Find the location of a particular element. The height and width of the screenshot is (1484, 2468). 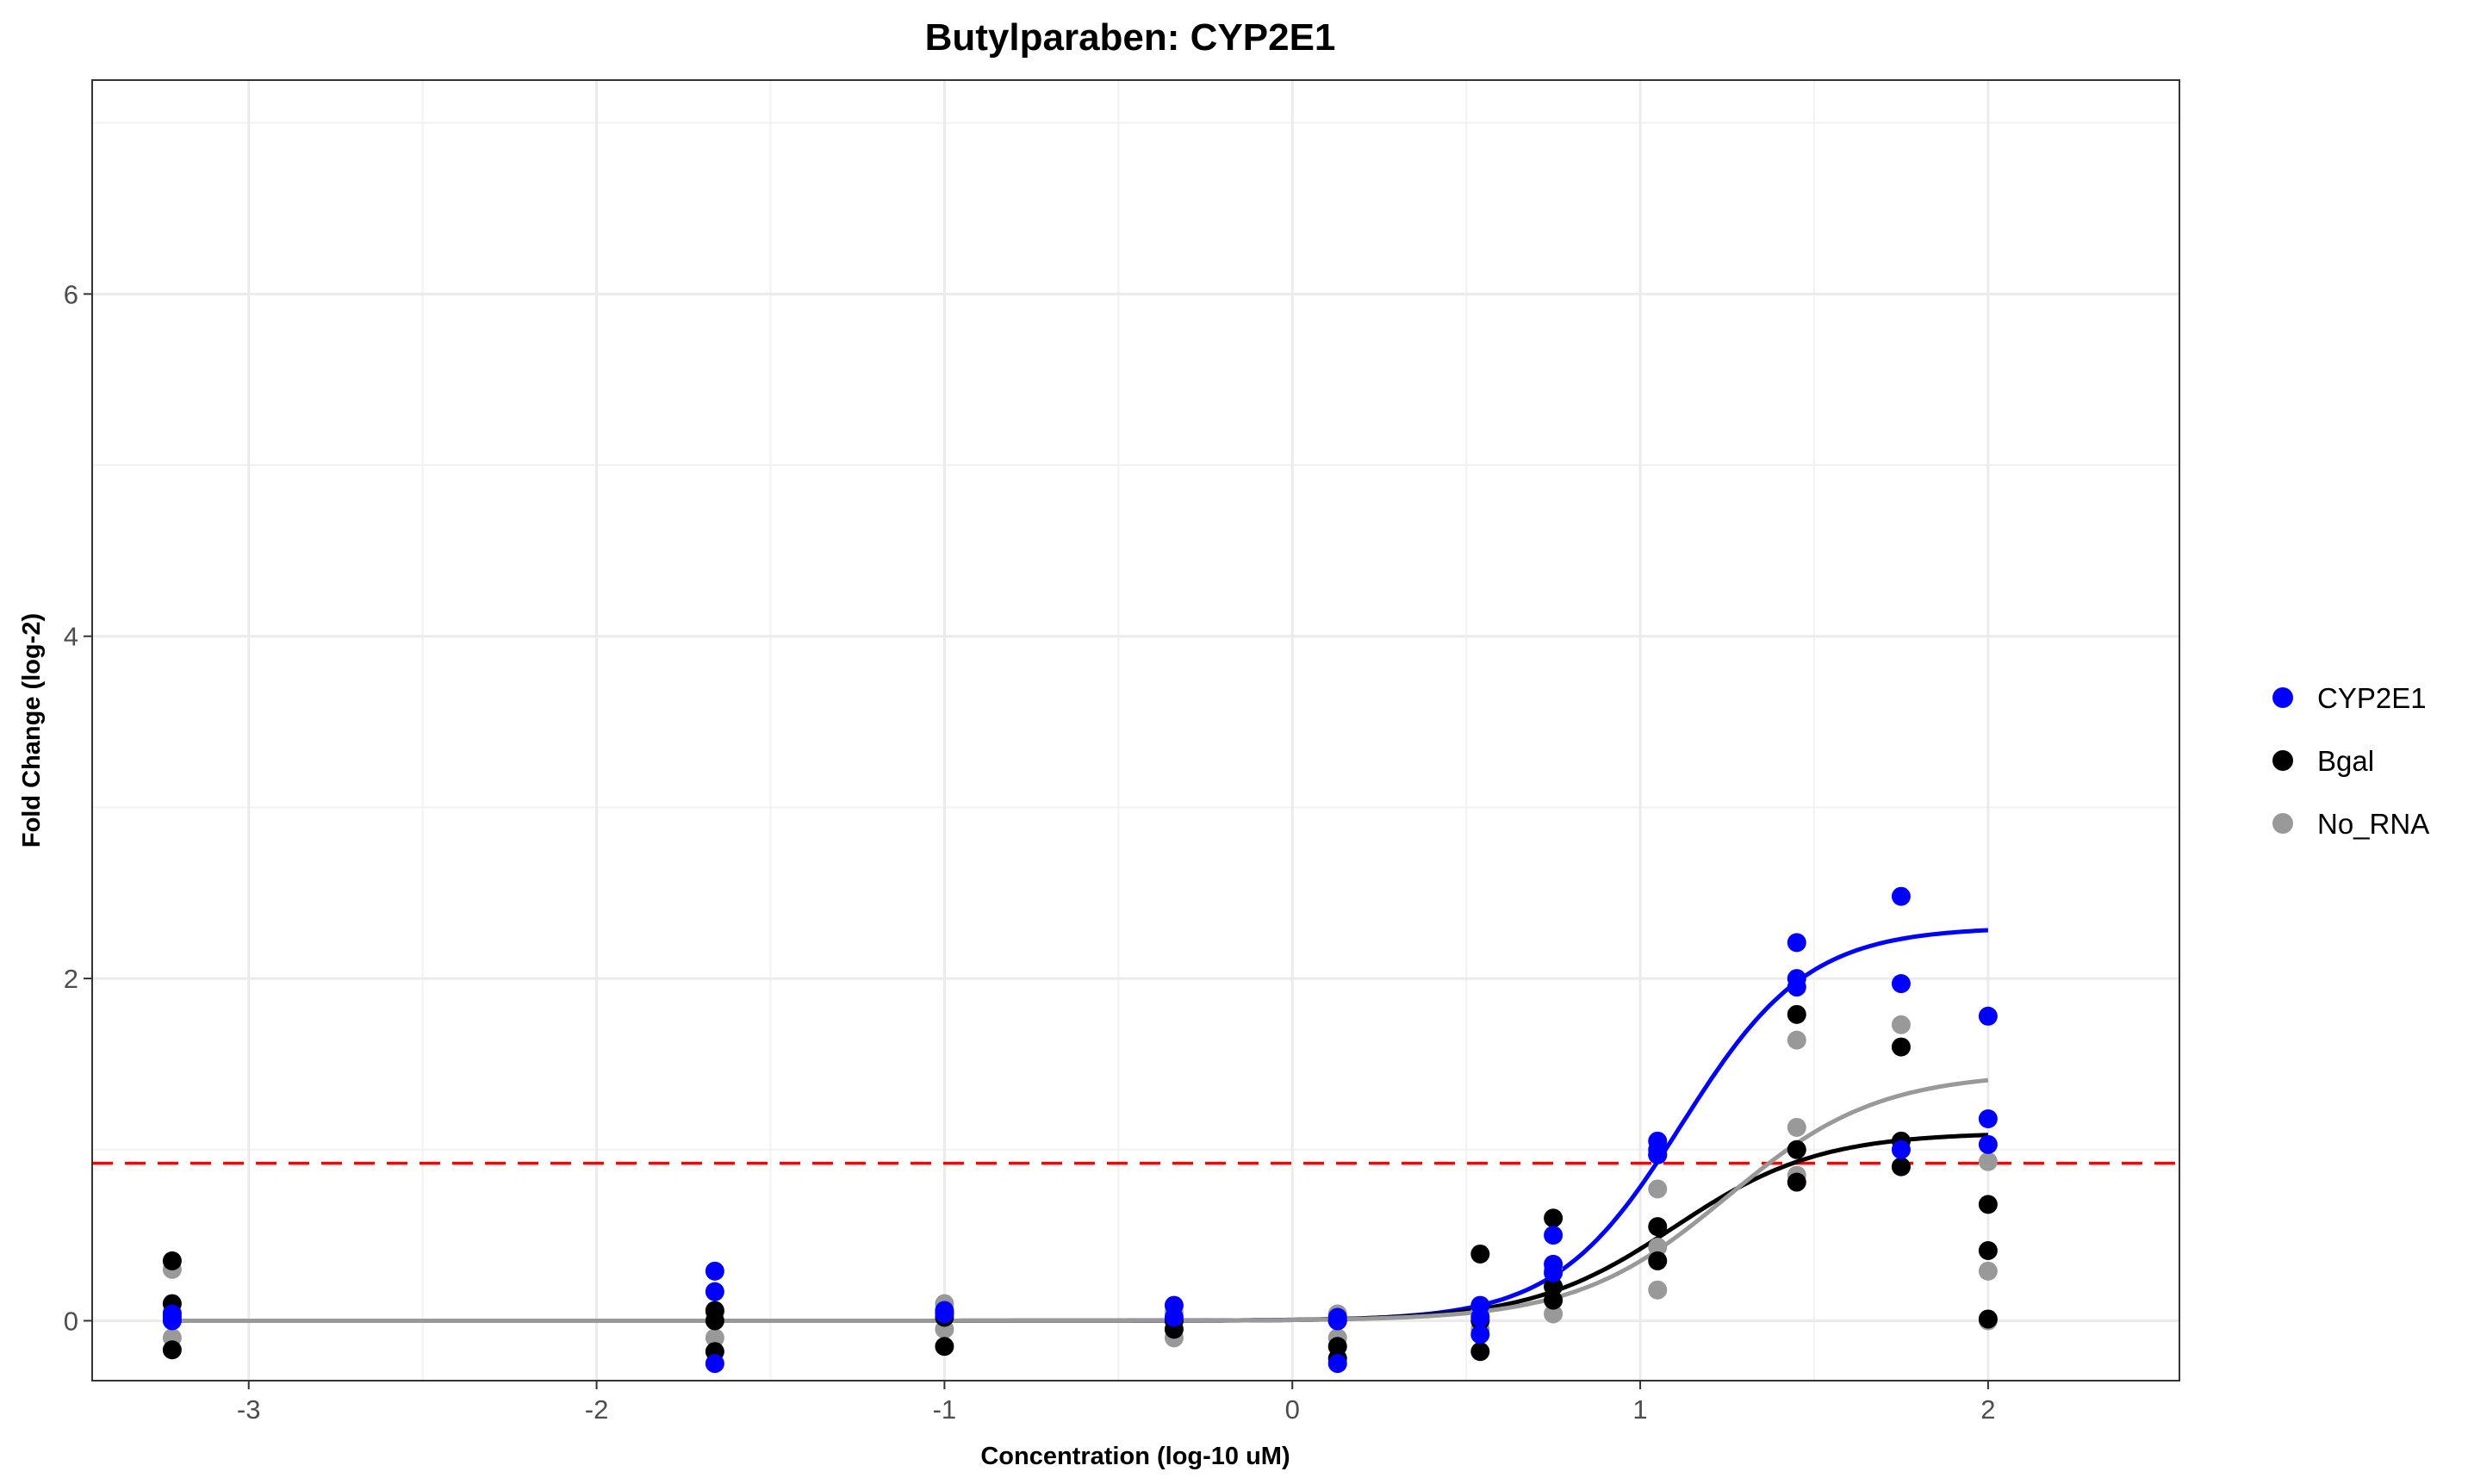

legend-label-cyp2e1: CYP2E1 is located at coordinates (2372, 698).